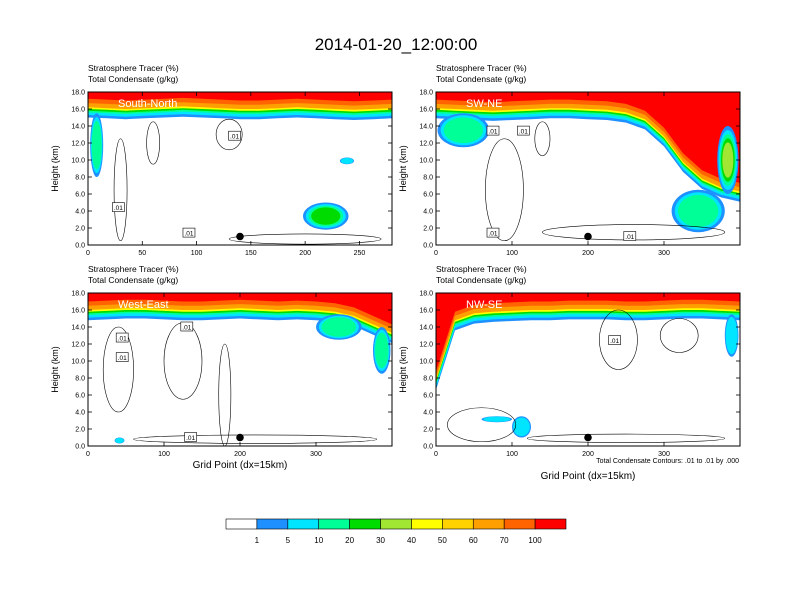 The height and width of the screenshot is (612, 792). Describe the element at coordinates (142, 253) in the screenshot. I see `x-tick-label: 50` at that location.